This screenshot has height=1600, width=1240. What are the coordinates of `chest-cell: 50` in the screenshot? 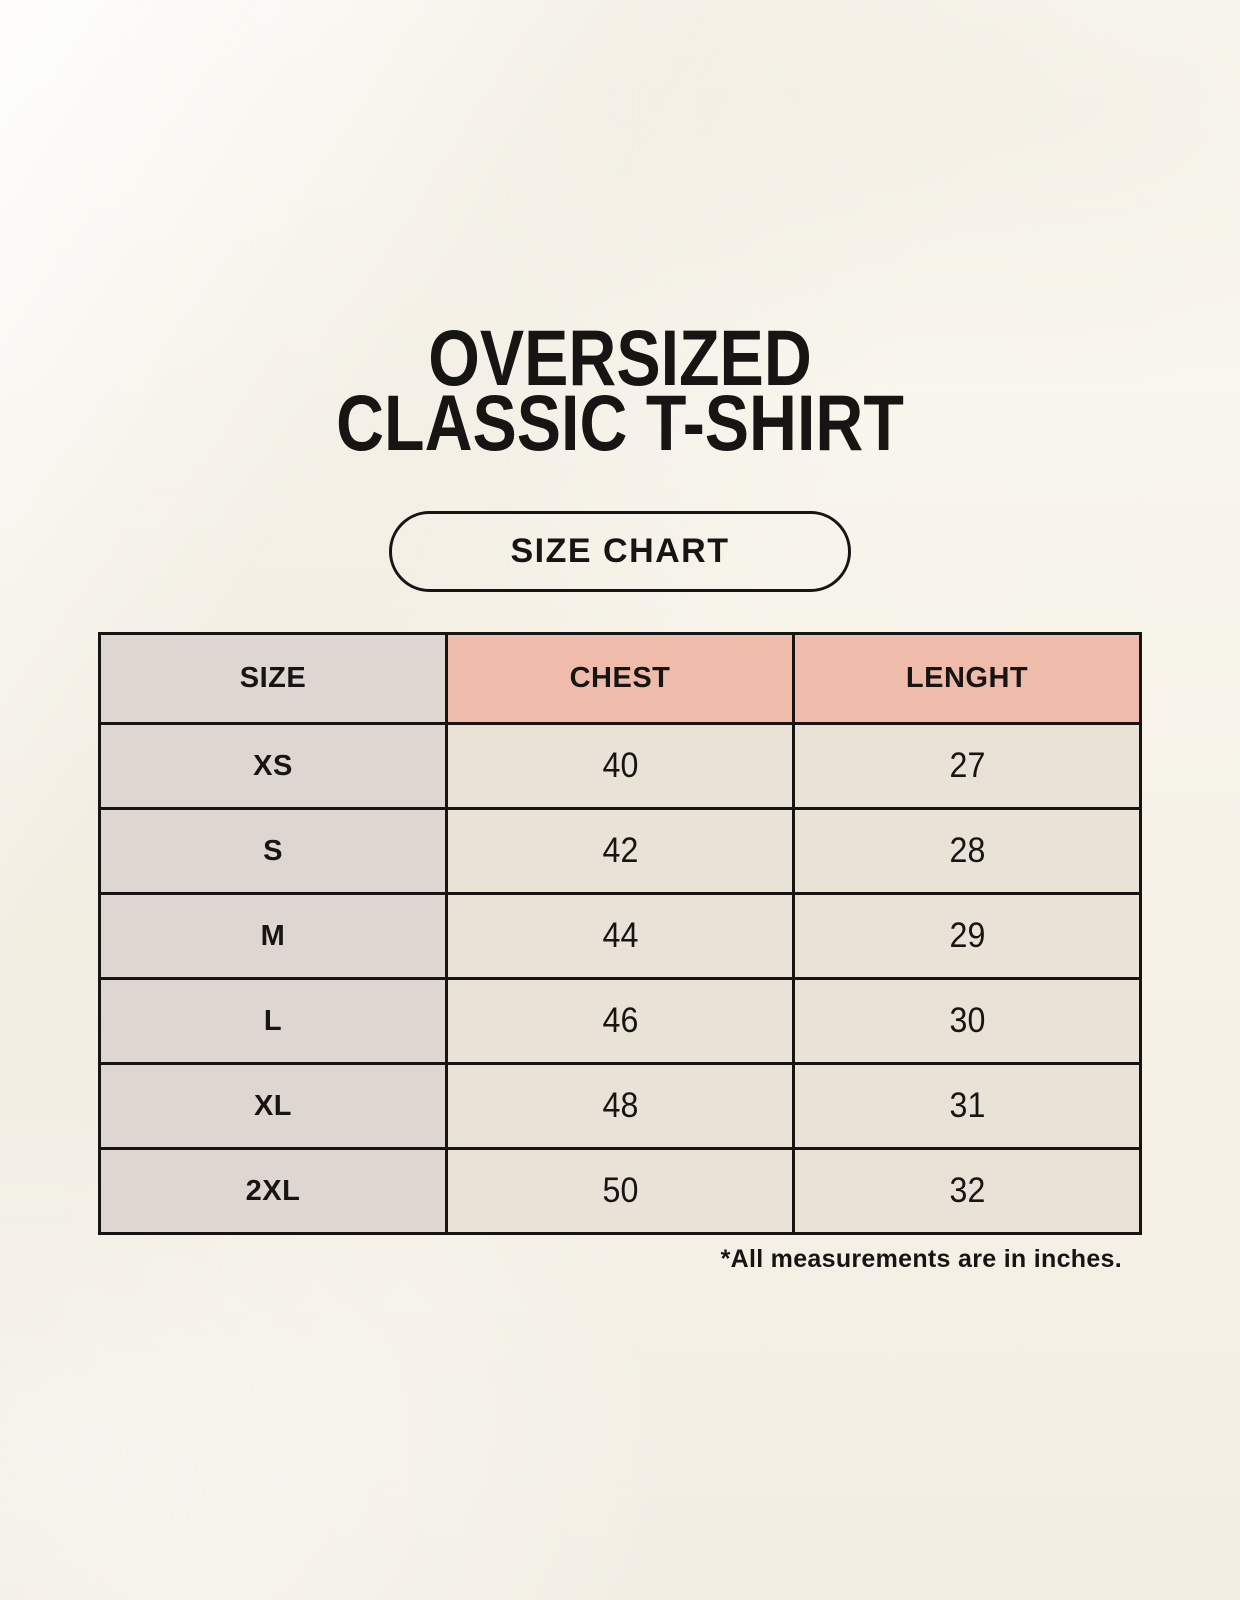 It's located at (620, 1191).